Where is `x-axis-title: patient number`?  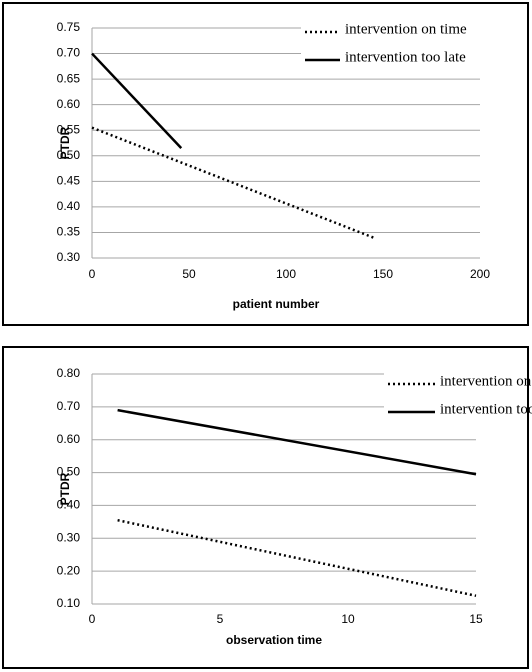 x-axis-title: patient number is located at coordinates (276, 304).